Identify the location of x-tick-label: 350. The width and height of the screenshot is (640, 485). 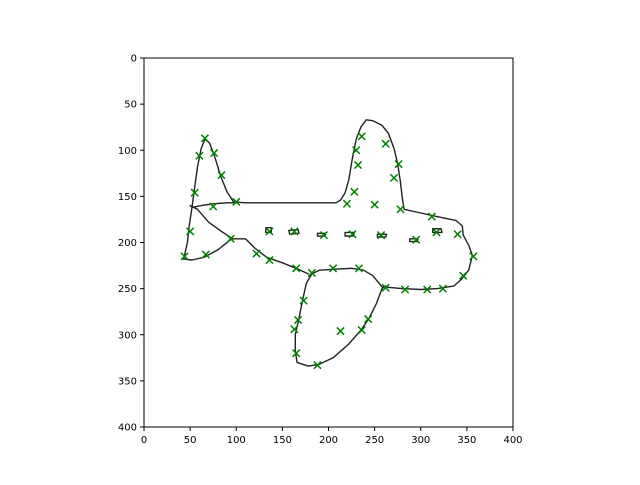
(466, 440).